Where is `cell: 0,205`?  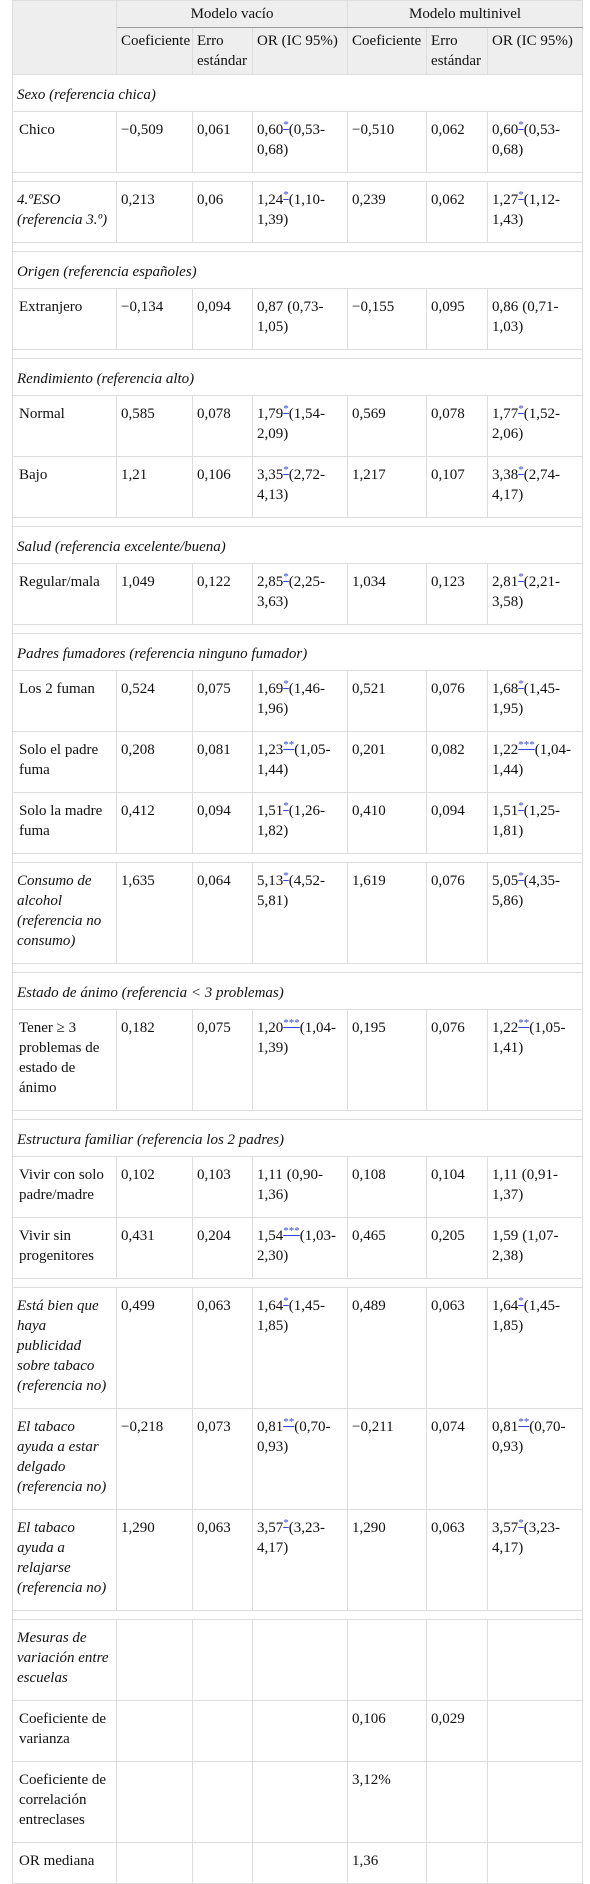 cell: 0,205 is located at coordinates (457, 1248).